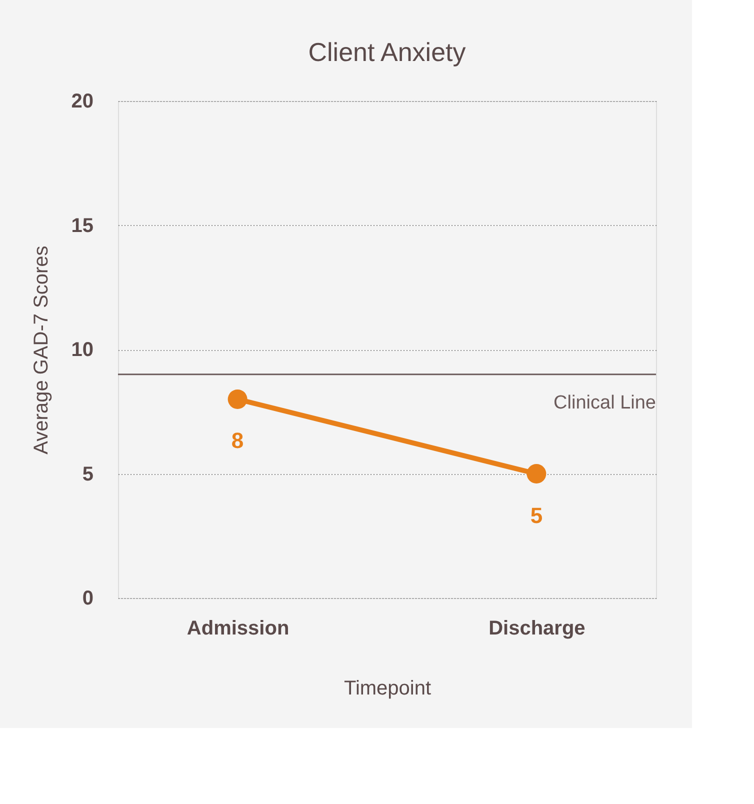  I want to click on y-tick-label: 5, so click(88, 474).